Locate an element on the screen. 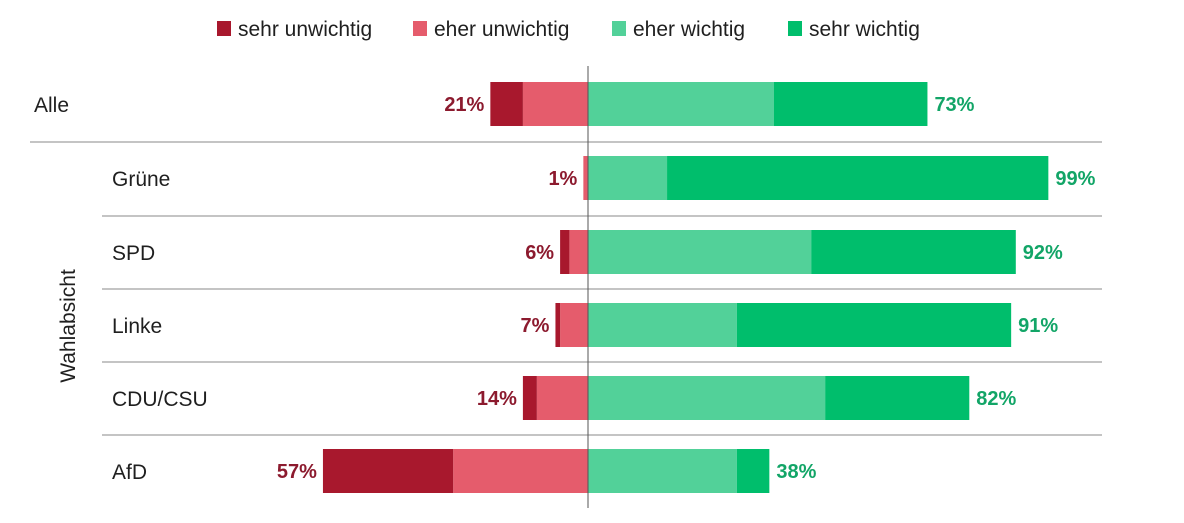  pos-total-label-linke: 91% is located at coordinates (1038, 326).